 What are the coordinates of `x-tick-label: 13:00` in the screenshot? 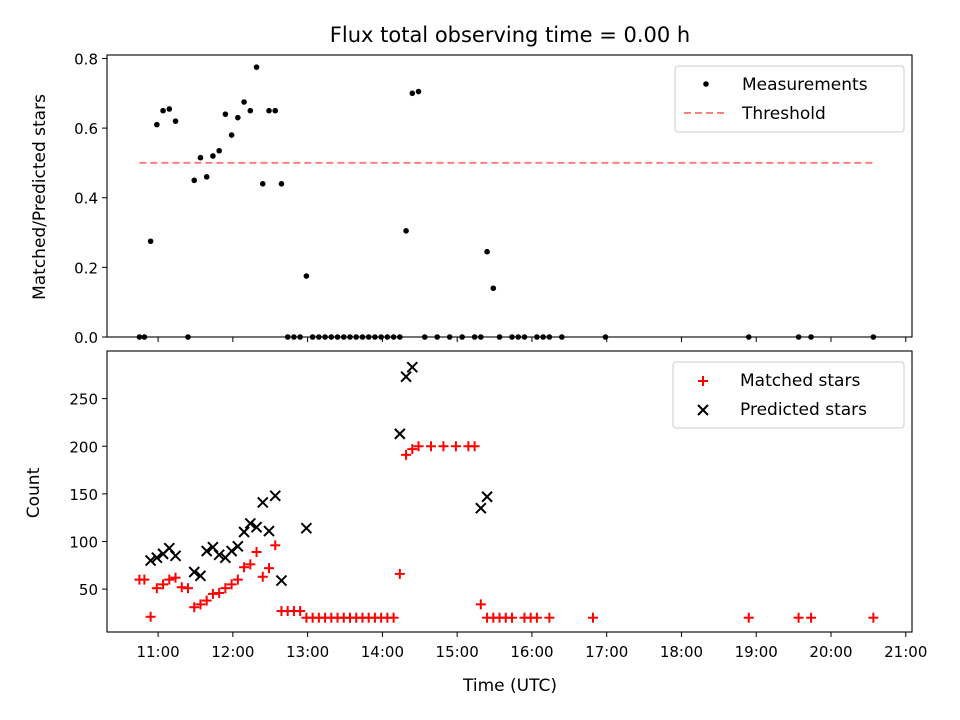 It's located at (307, 652).